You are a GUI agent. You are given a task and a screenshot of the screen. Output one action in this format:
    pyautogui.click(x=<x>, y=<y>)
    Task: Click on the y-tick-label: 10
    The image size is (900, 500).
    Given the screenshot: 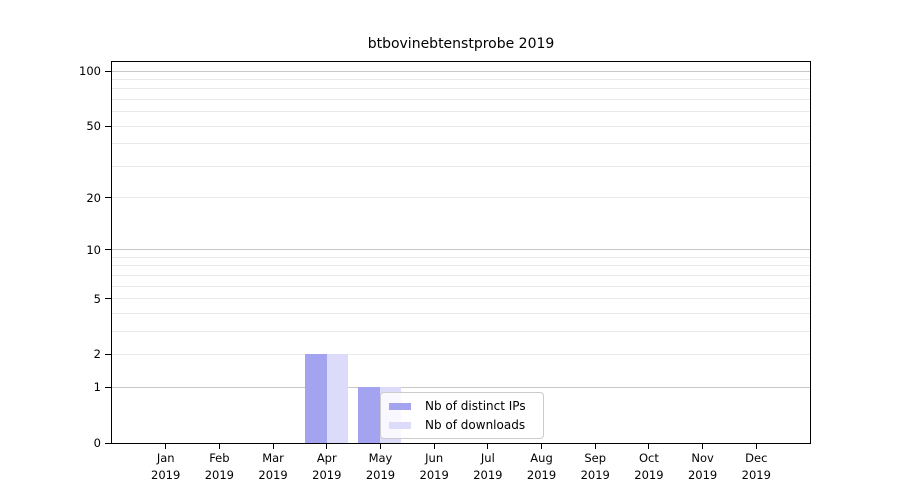 What is the action you would take?
    pyautogui.click(x=93, y=249)
    